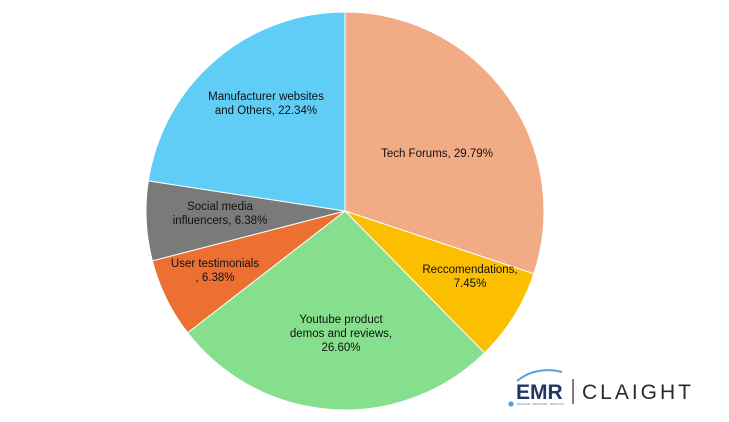  I want to click on pie-slice-label-2: Youtube product demos and reviews, 26.60%, so click(341, 334).